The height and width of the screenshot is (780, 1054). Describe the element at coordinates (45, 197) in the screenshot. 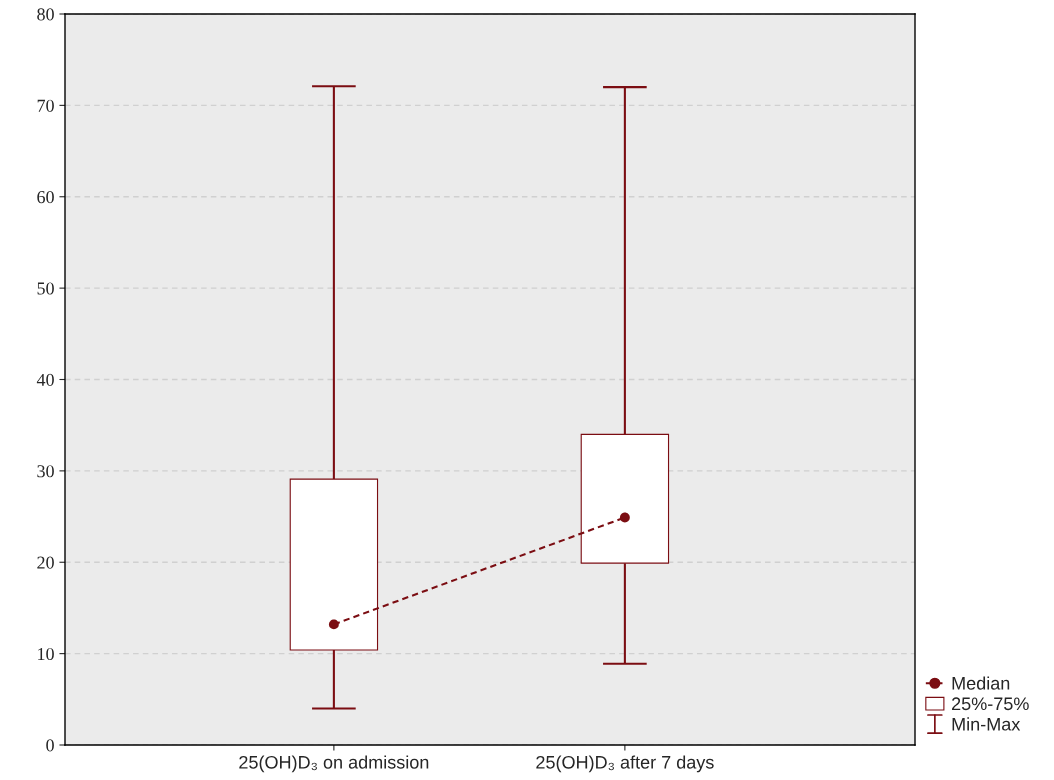

I see `y-tick-label: 60` at that location.